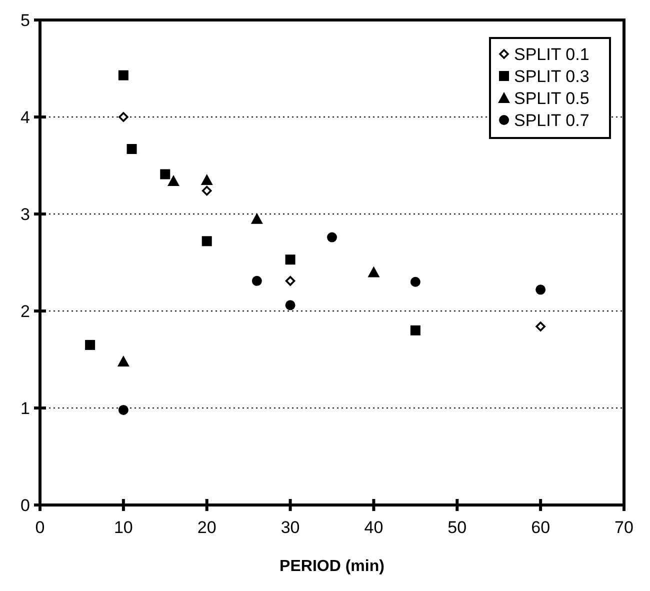  What do you see at coordinates (290, 527) in the screenshot?
I see `x-tick-label: 30` at bounding box center [290, 527].